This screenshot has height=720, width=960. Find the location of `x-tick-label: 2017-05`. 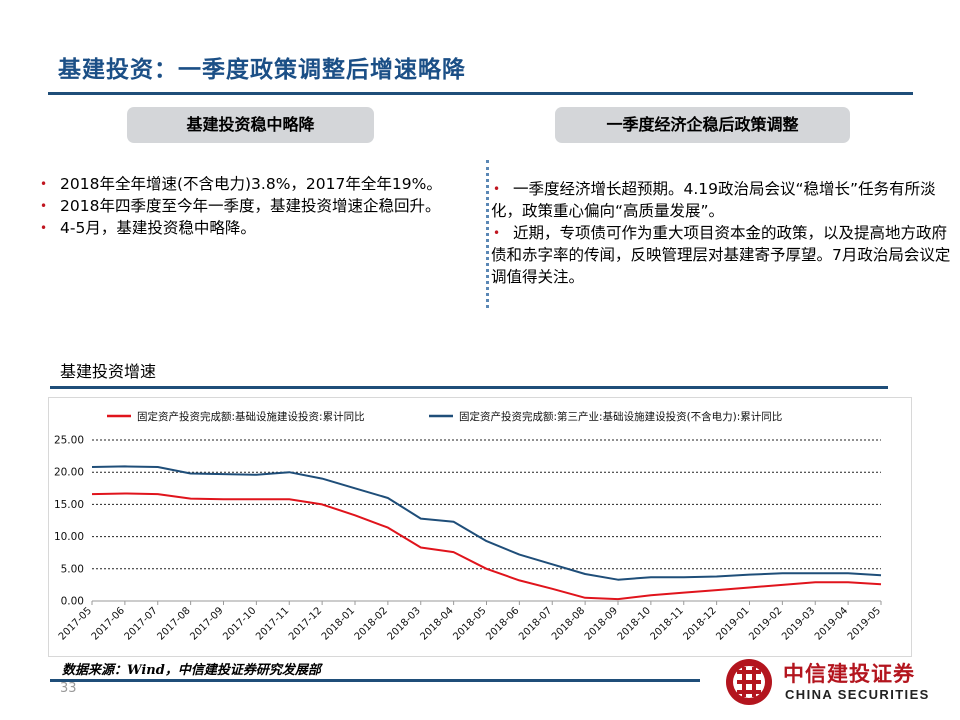

x-tick-label: 2017-05 is located at coordinates (75, 623).